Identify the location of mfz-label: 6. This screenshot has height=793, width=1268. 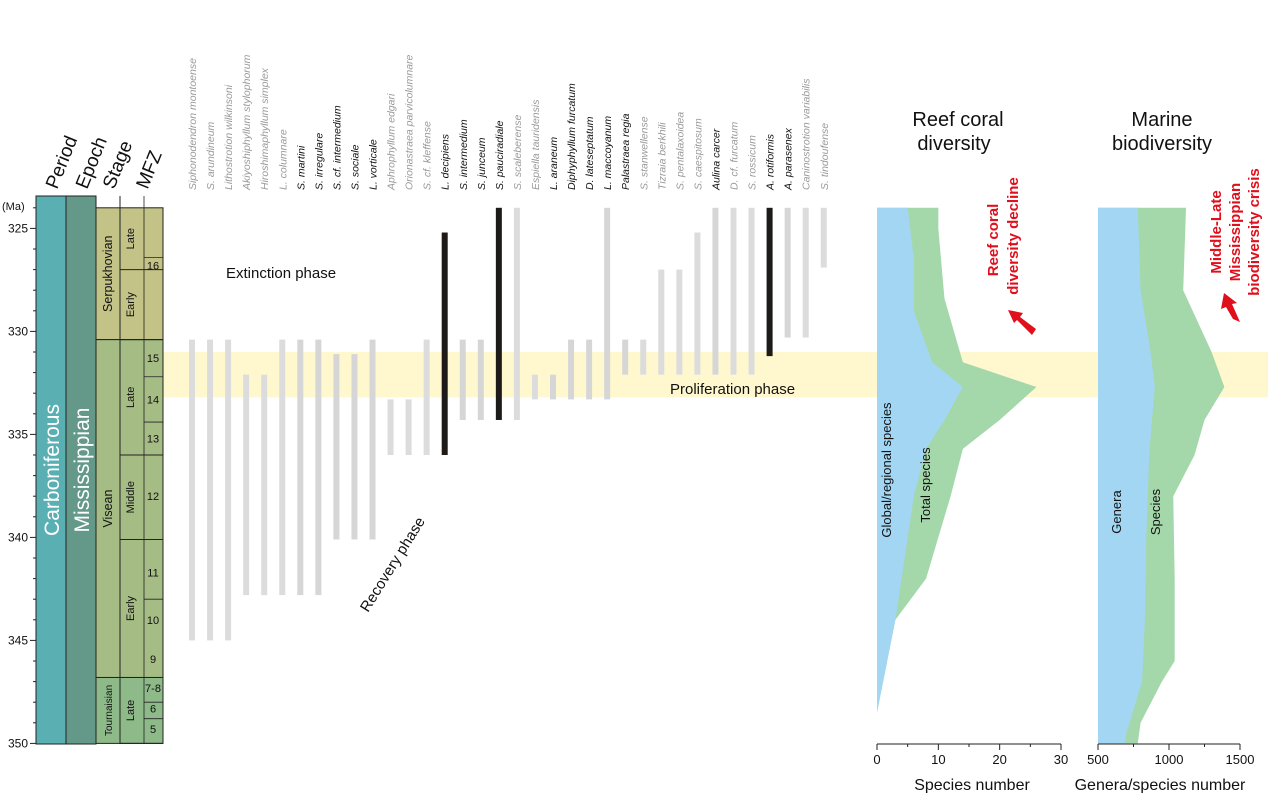
(153, 709).